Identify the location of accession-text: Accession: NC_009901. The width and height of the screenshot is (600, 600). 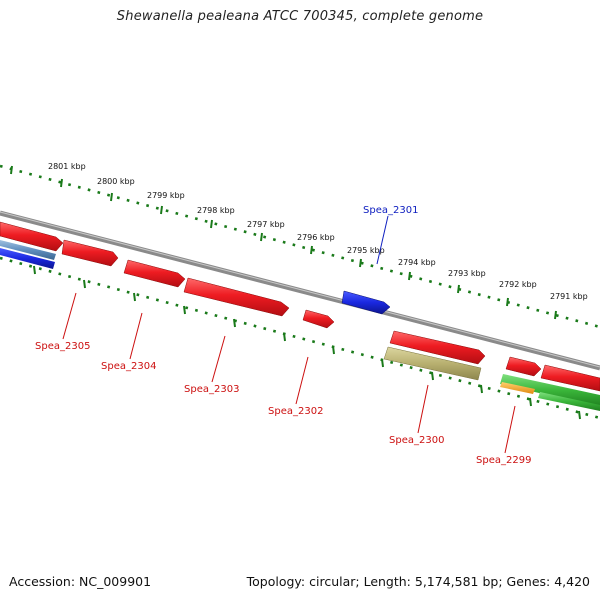
(80, 581).